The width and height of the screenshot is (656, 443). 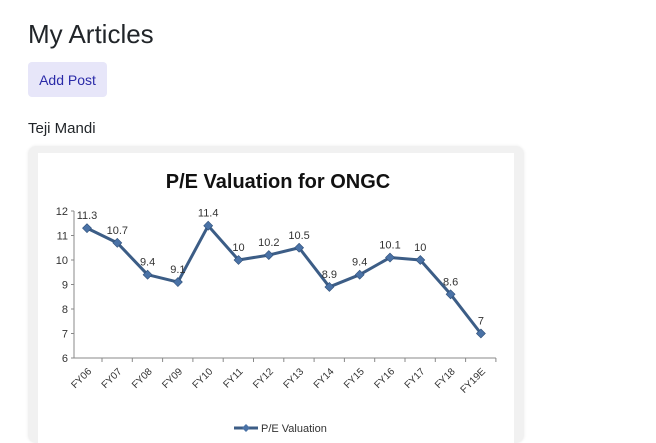 I want to click on data-label: 11.3, so click(x=87, y=216).